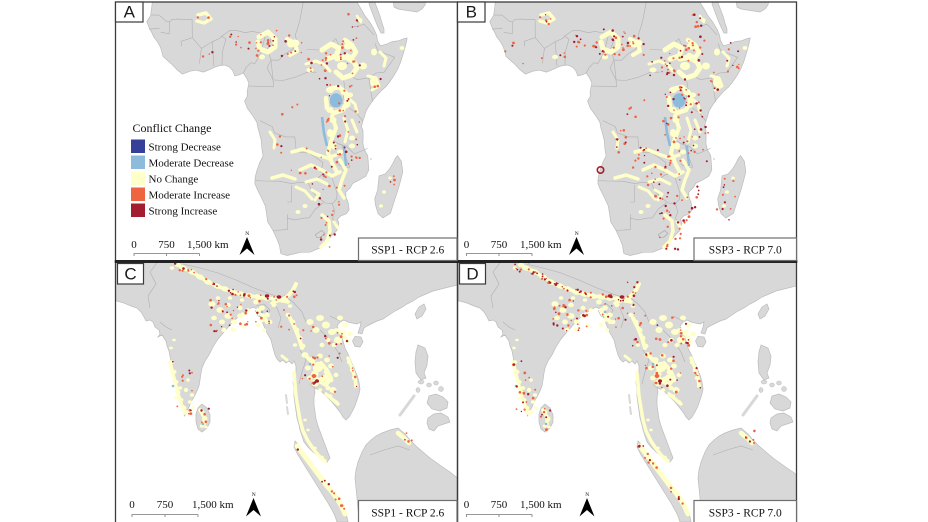 This screenshot has height=522, width=928. Describe the element at coordinates (190, 196) in the screenshot. I see `svg-text: Moderate Increase` at that location.